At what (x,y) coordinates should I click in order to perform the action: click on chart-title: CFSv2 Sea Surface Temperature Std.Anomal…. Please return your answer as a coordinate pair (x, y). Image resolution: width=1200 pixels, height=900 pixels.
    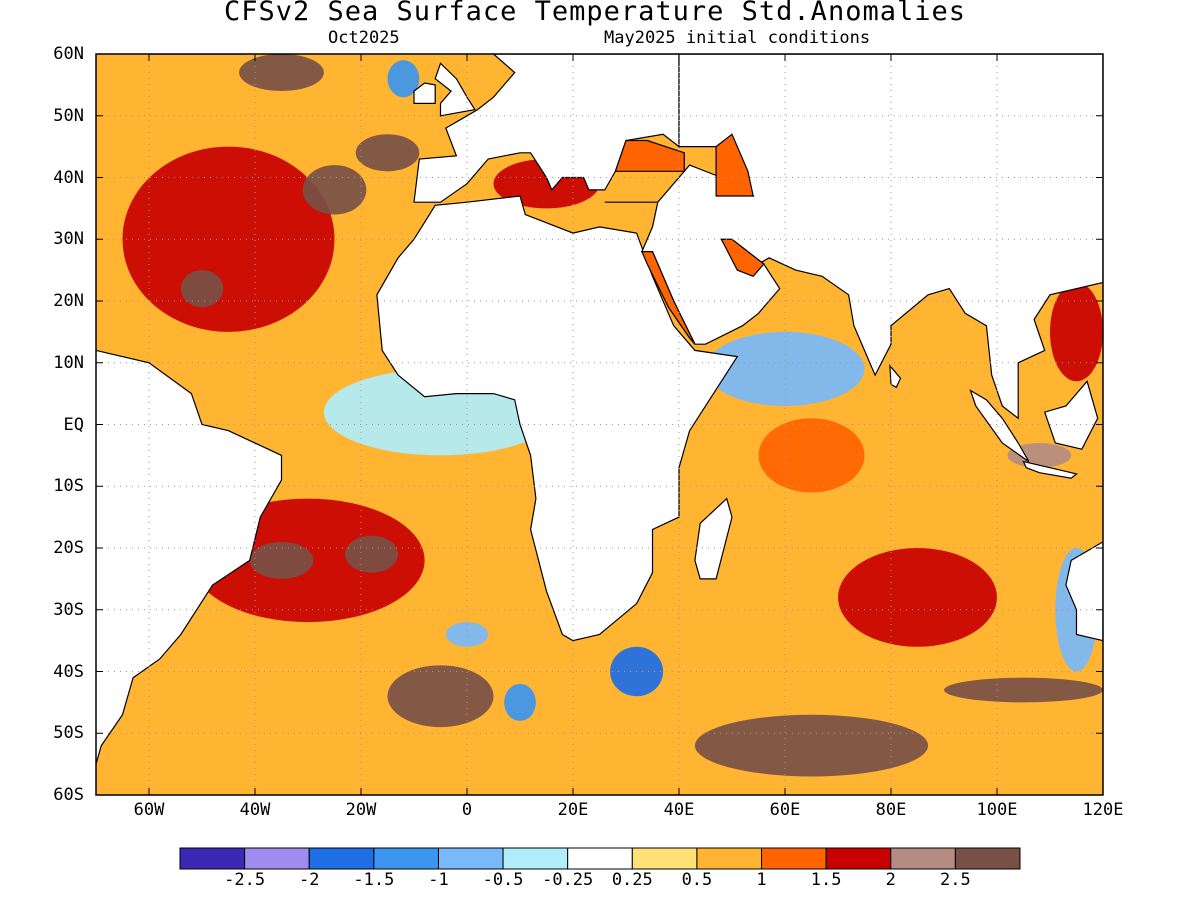
    Looking at the image, I should click on (595, 13).